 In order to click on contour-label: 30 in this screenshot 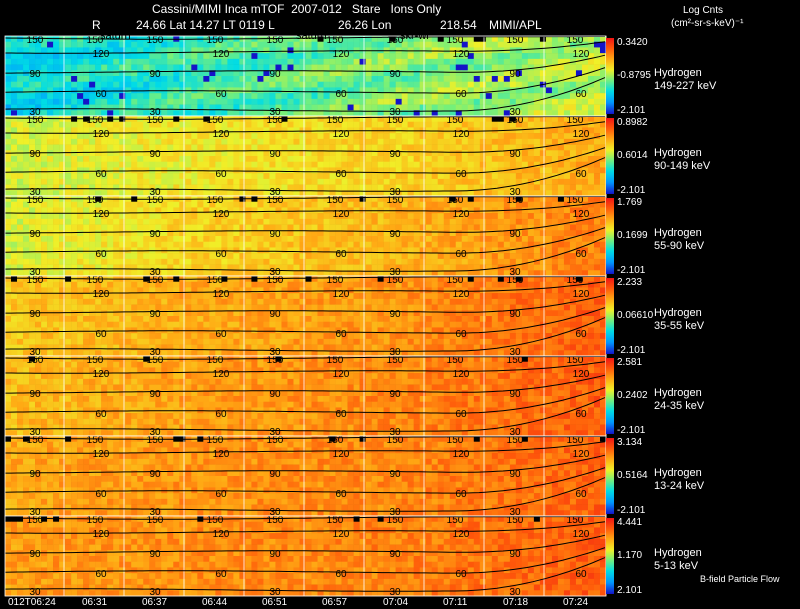, I will do `click(155, 272)`.